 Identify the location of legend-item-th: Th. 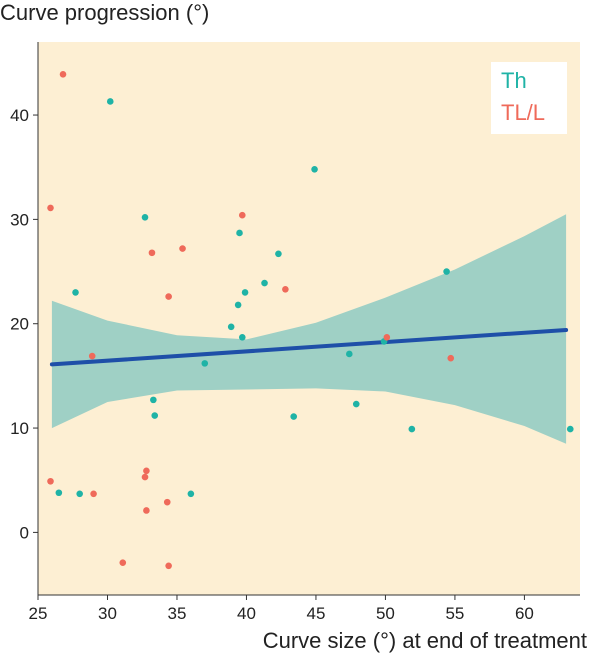
(514, 80).